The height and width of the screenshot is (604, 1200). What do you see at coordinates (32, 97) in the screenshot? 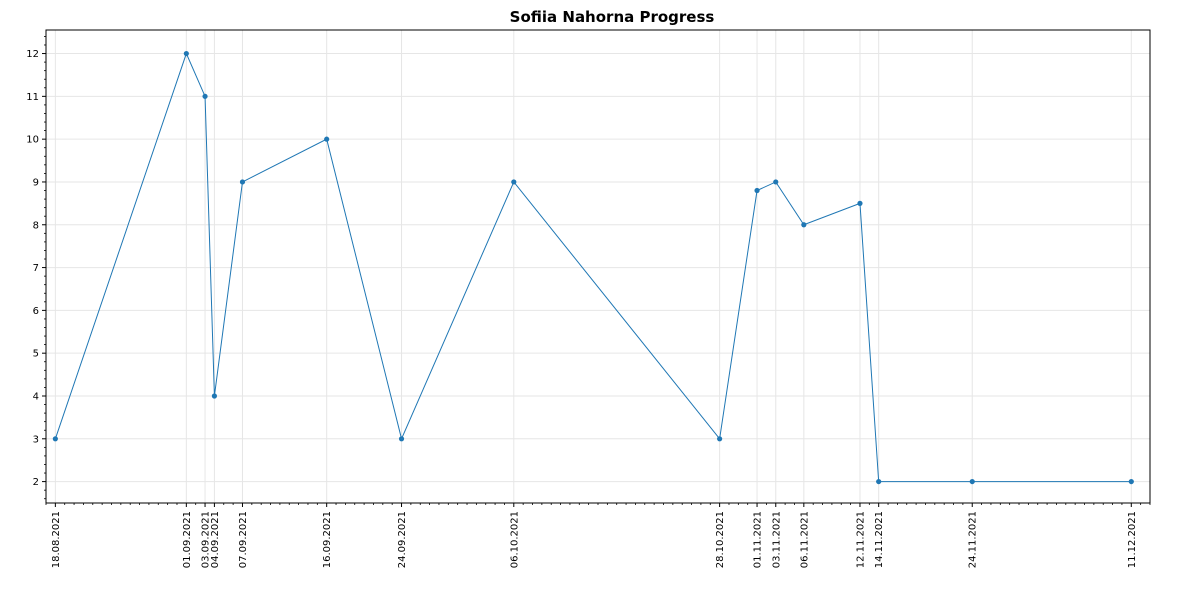
I see `y-tick-label: 11` at bounding box center [32, 97].